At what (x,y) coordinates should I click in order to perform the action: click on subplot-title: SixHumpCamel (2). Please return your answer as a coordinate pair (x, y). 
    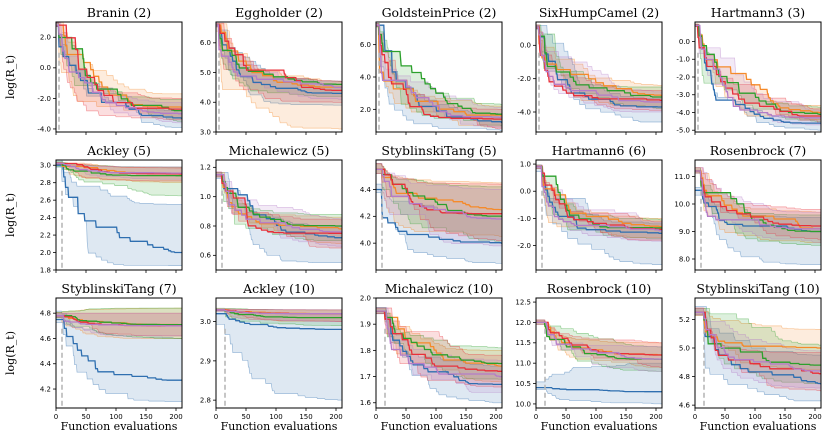
    Looking at the image, I should click on (599, 12).